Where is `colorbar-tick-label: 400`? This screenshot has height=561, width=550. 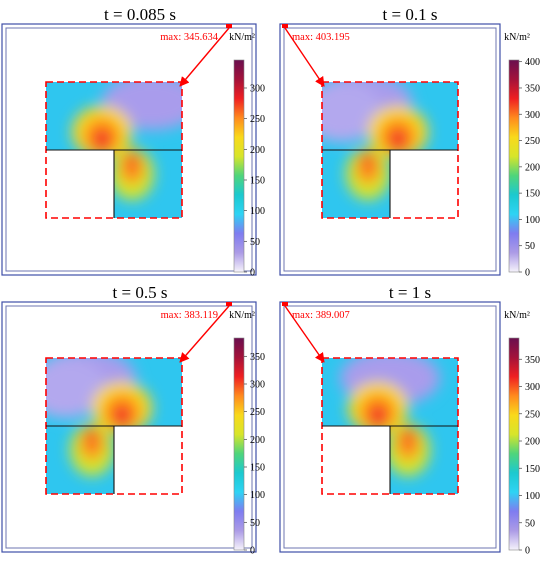
colorbar-tick-label: 400 is located at coordinates (532, 62).